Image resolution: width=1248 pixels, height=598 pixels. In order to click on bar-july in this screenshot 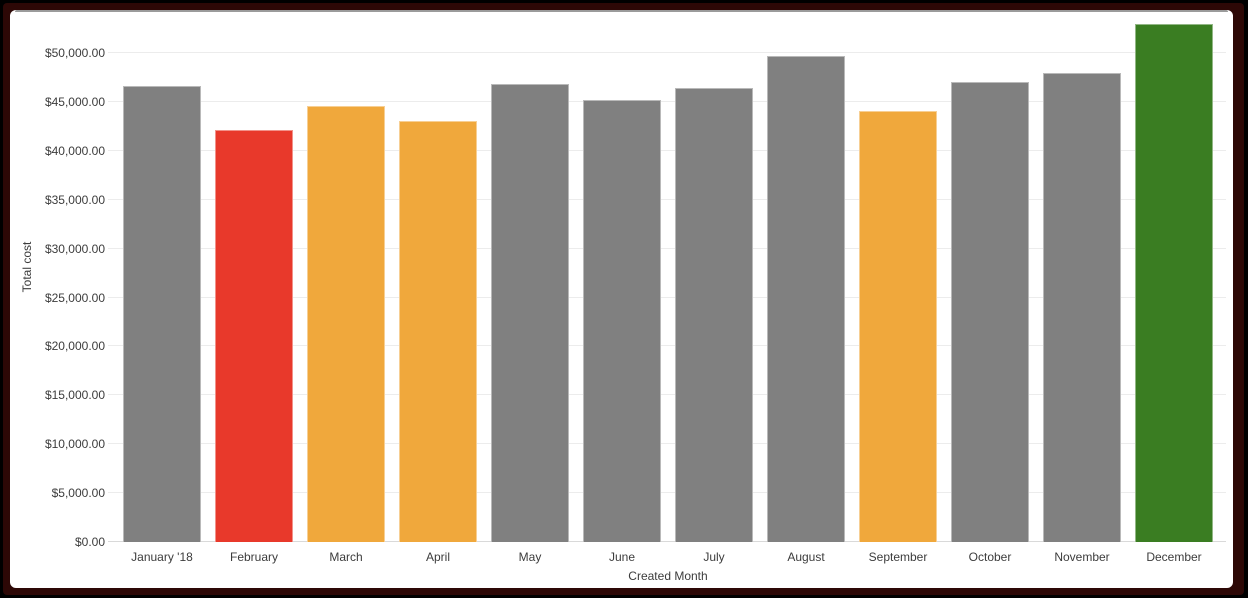, I will do `click(714, 315)`.